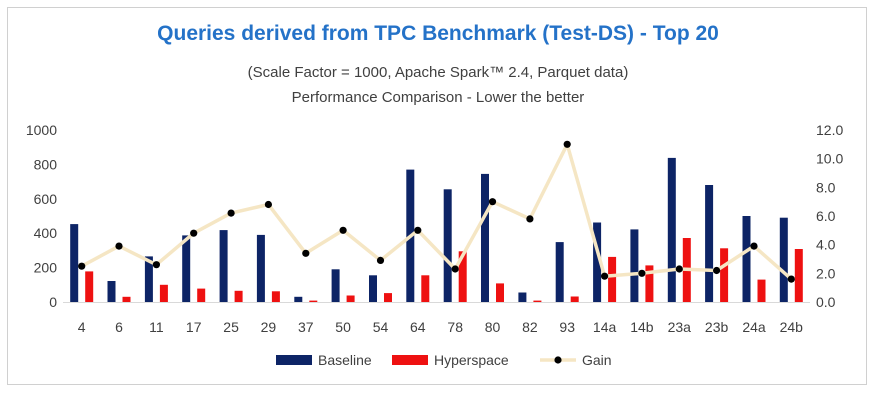  Describe the element at coordinates (46, 199) in the screenshot. I see `y-left-tick-label: 600` at that location.